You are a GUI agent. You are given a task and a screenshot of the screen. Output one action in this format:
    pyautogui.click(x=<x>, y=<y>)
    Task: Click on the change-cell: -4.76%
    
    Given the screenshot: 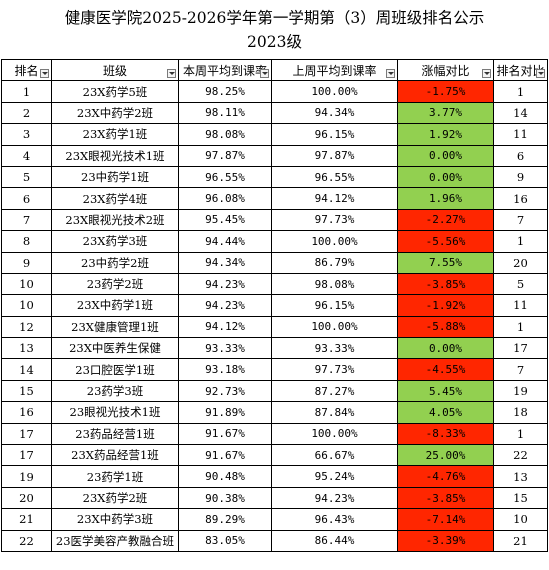 What is the action you would take?
    pyautogui.click(x=445, y=476)
    